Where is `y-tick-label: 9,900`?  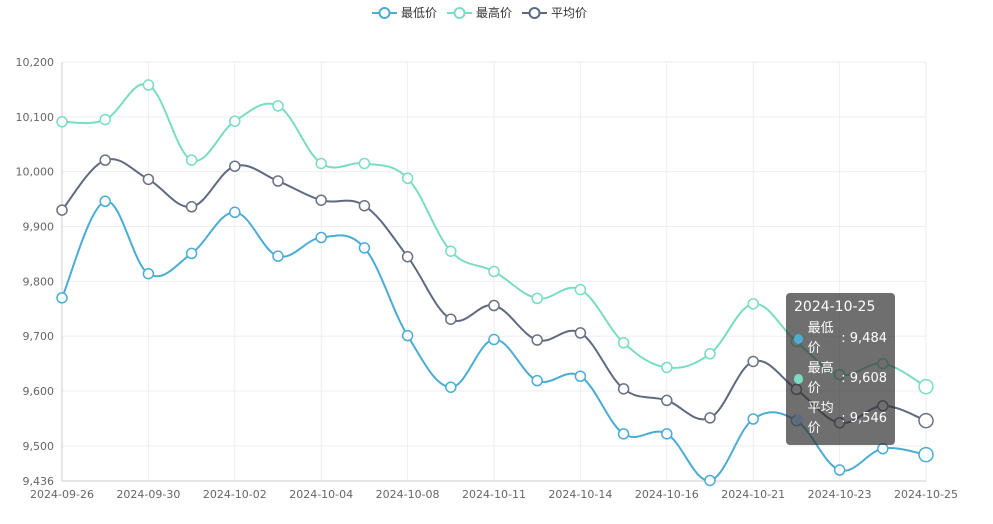 y-tick-label: 9,900 is located at coordinates (39, 227).